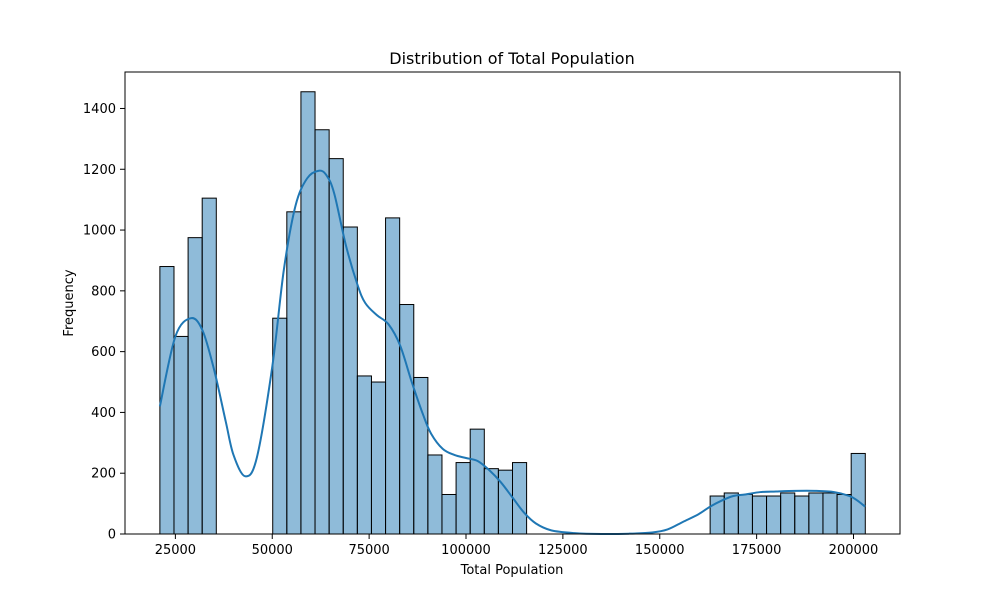 This screenshot has width=1000, height=600. I want to click on y-tick-label: 1200, so click(99, 170).